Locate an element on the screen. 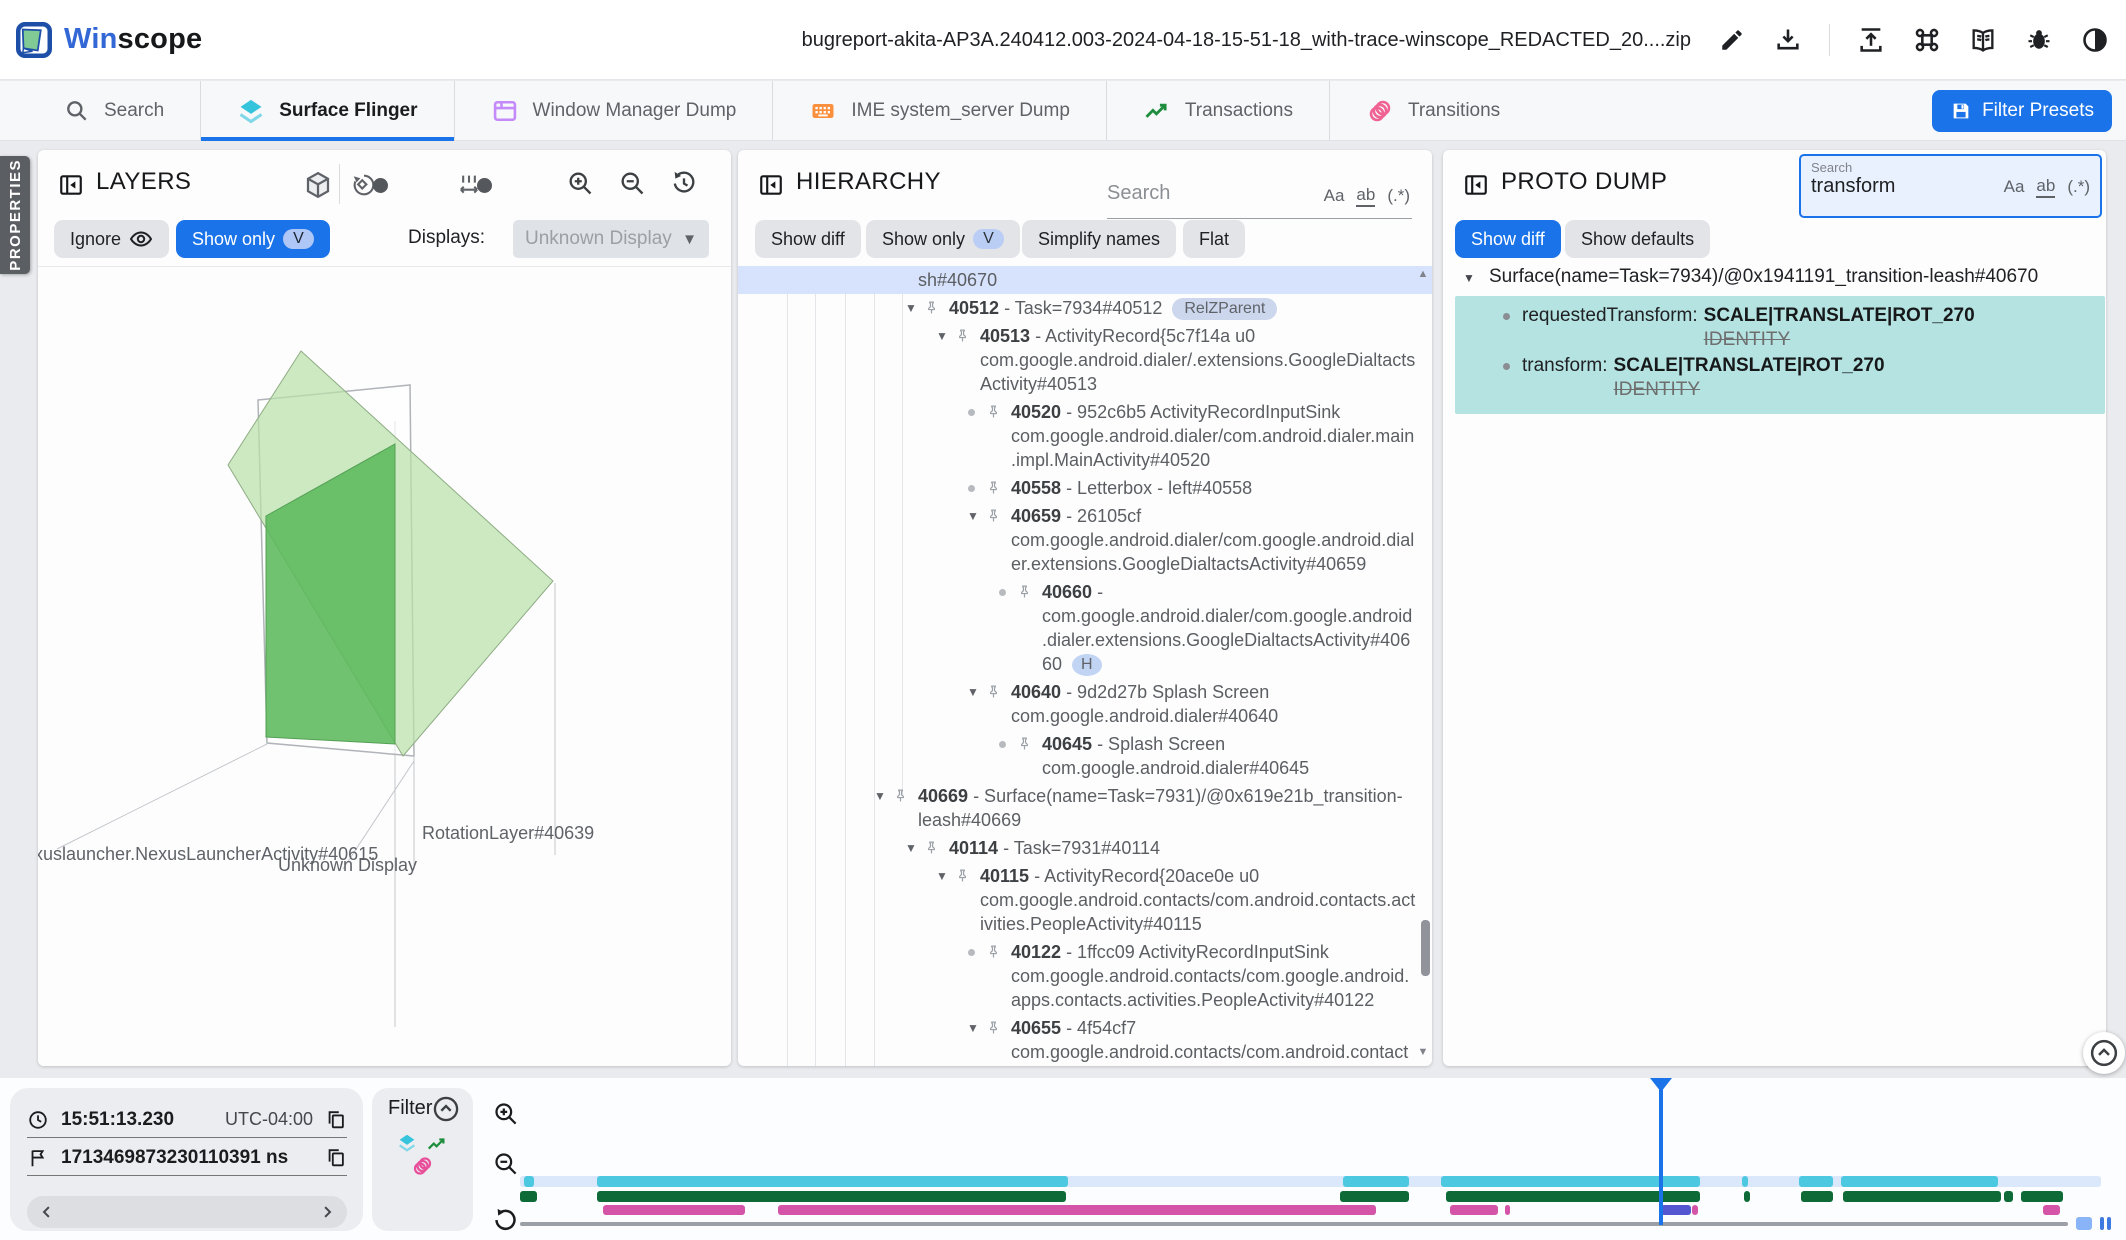  hierarchy-show-only-visible-chip: Show only V is located at coordinates (943, 239).